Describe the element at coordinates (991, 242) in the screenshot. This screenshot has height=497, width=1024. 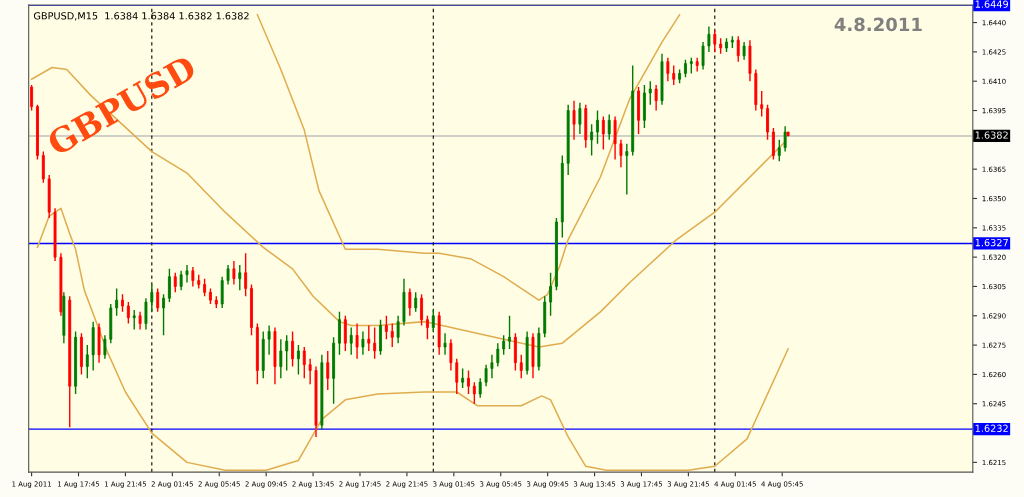
I see `ref-line-label: 1.6327` at that location.